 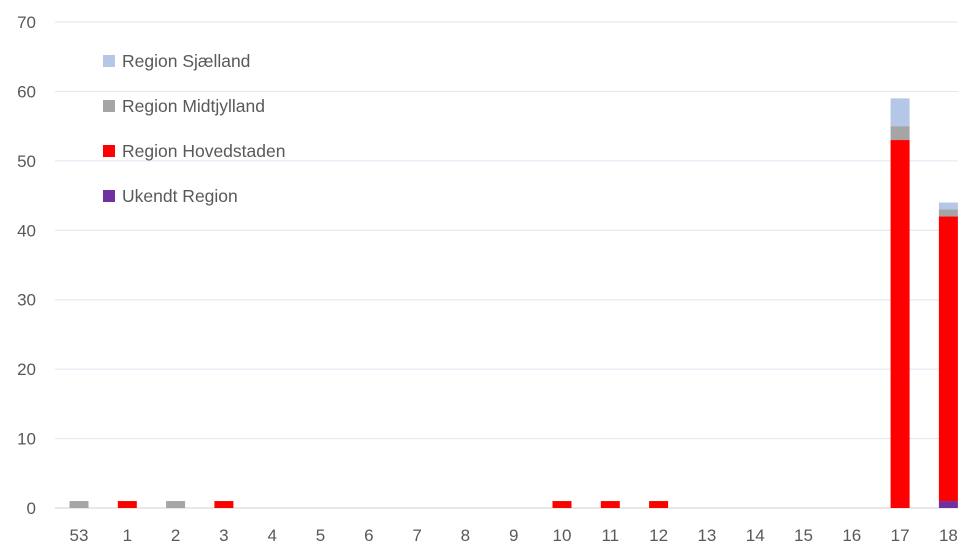 What do you see at coordinates (26, 439) in the screenshot?
I see `y-tick-label: 10` at bounding box center [26, 439].